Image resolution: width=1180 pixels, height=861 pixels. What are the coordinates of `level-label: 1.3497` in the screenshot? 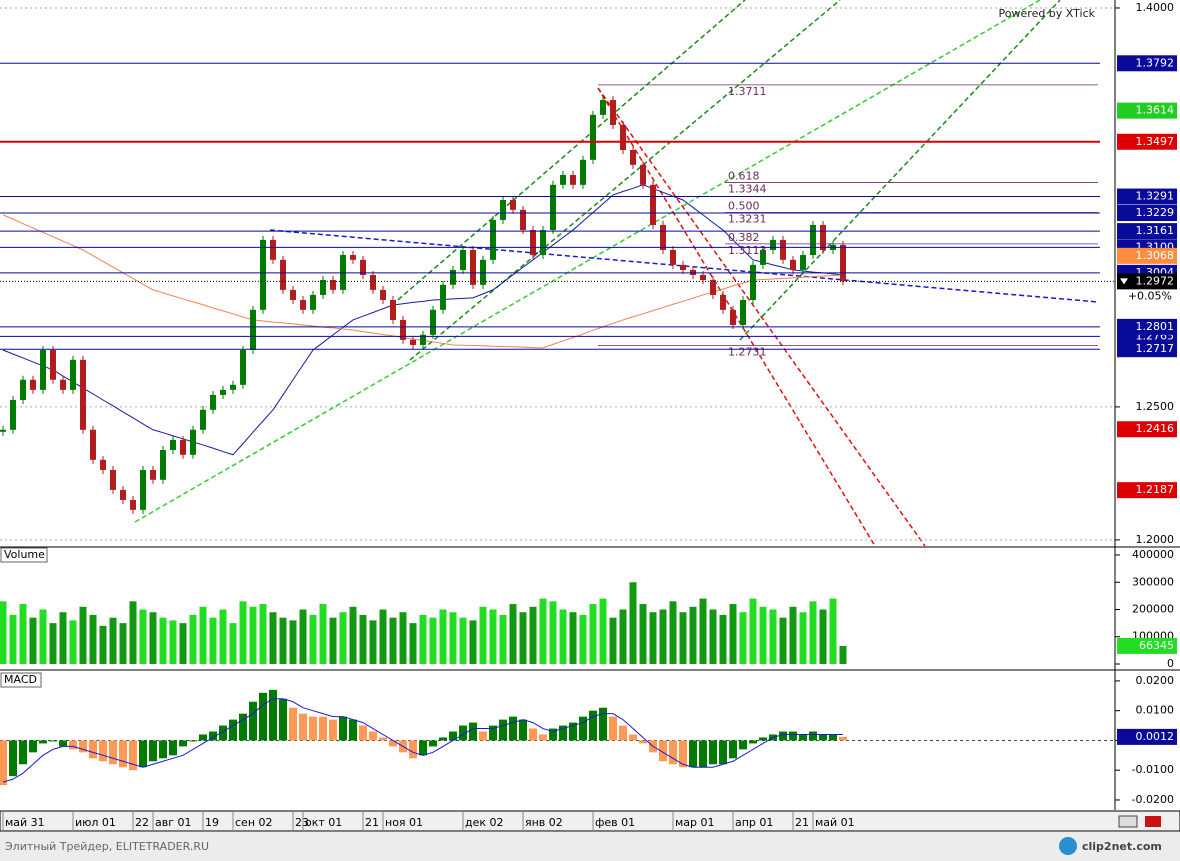 It's located at (1155, 141).